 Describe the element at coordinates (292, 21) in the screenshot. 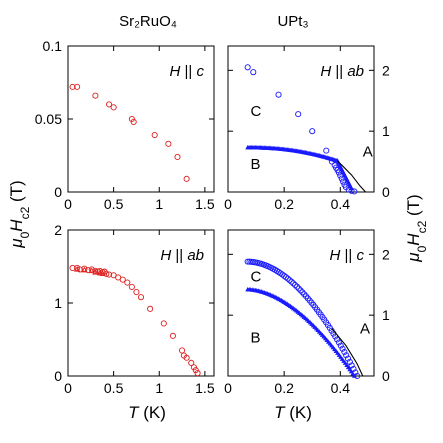

I see `column-title-right: UPt₃` at that location.